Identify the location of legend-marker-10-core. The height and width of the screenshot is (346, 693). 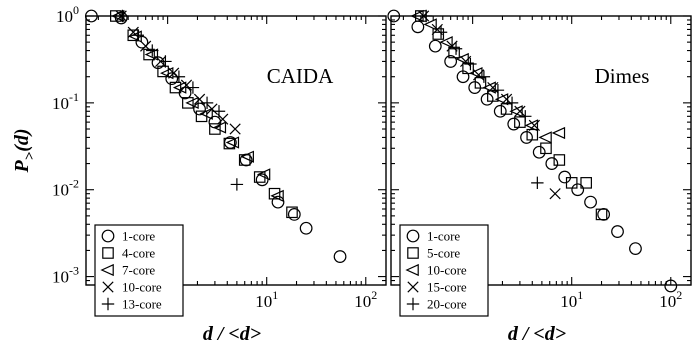
(108, 287).